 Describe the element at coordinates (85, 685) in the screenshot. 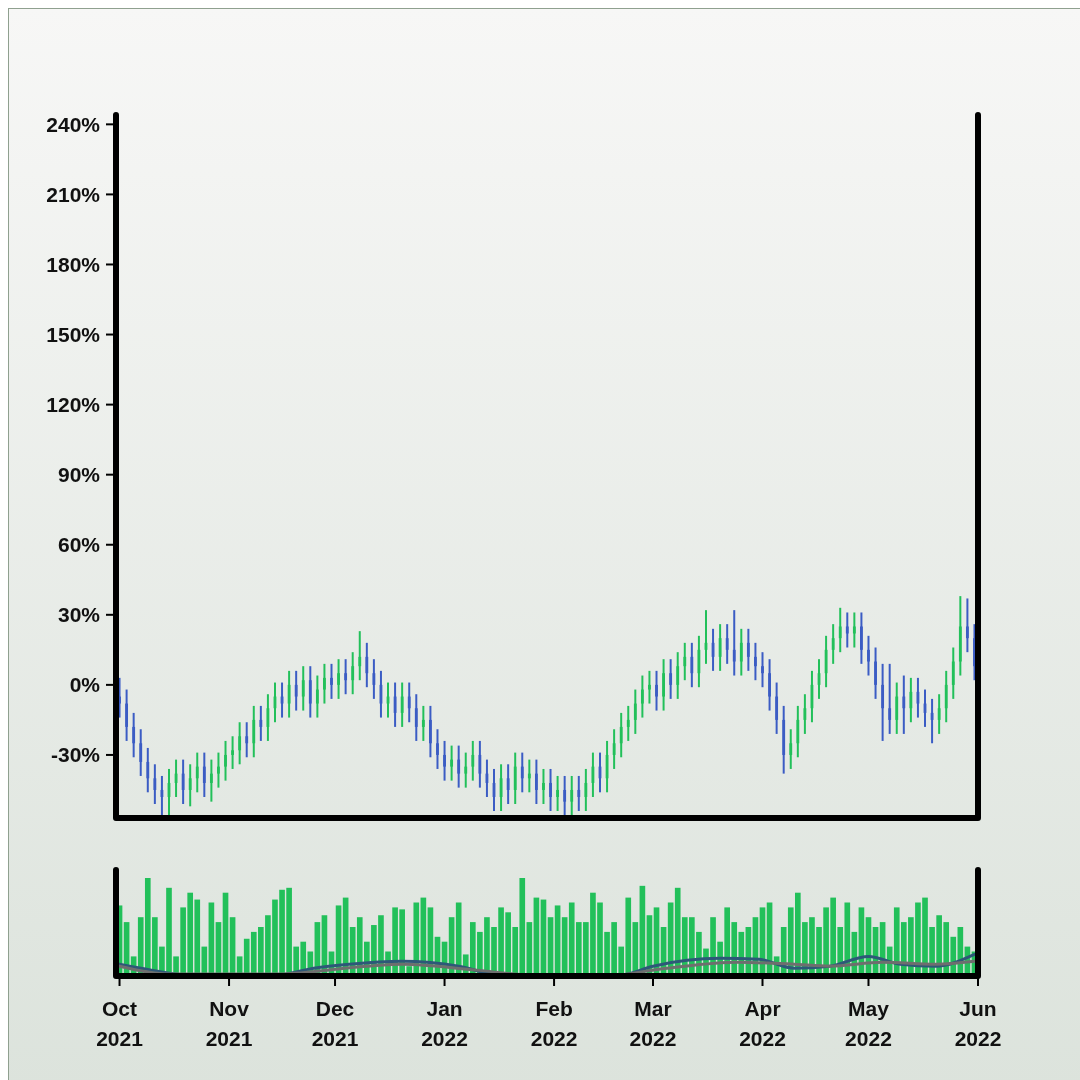

I see `y-tick-label: 0%` at that location.